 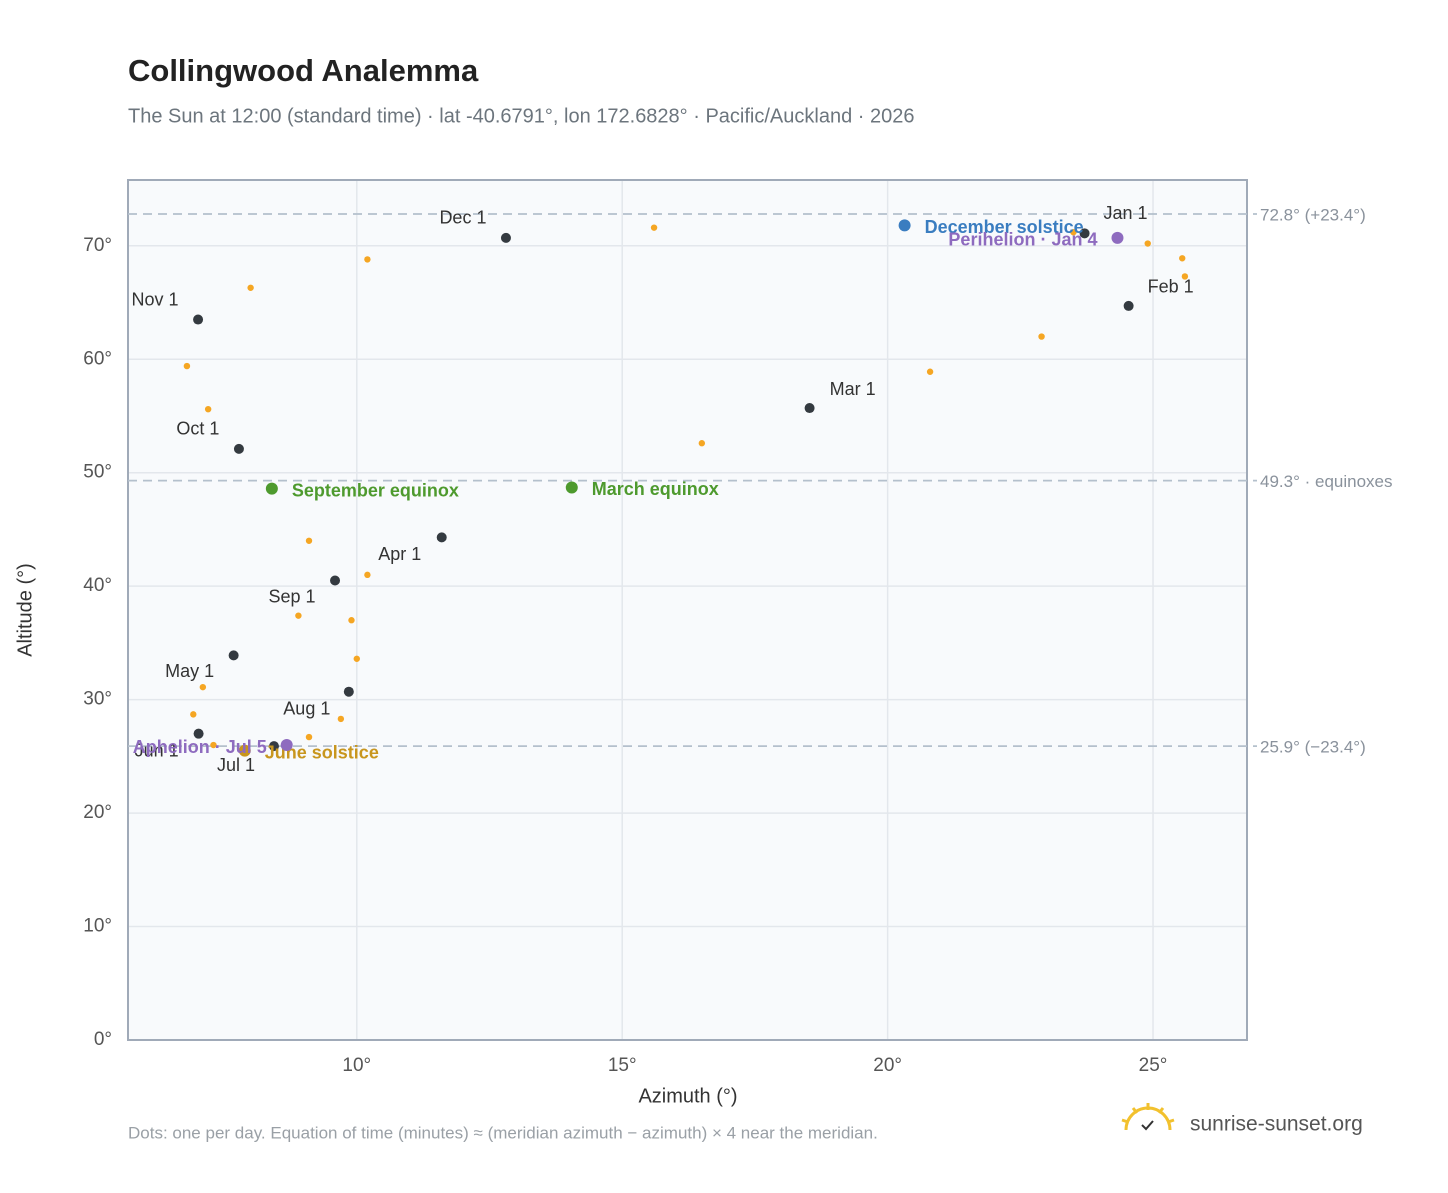 I want to click on x-tick-label: 10°, so click(x=356, y=1065).